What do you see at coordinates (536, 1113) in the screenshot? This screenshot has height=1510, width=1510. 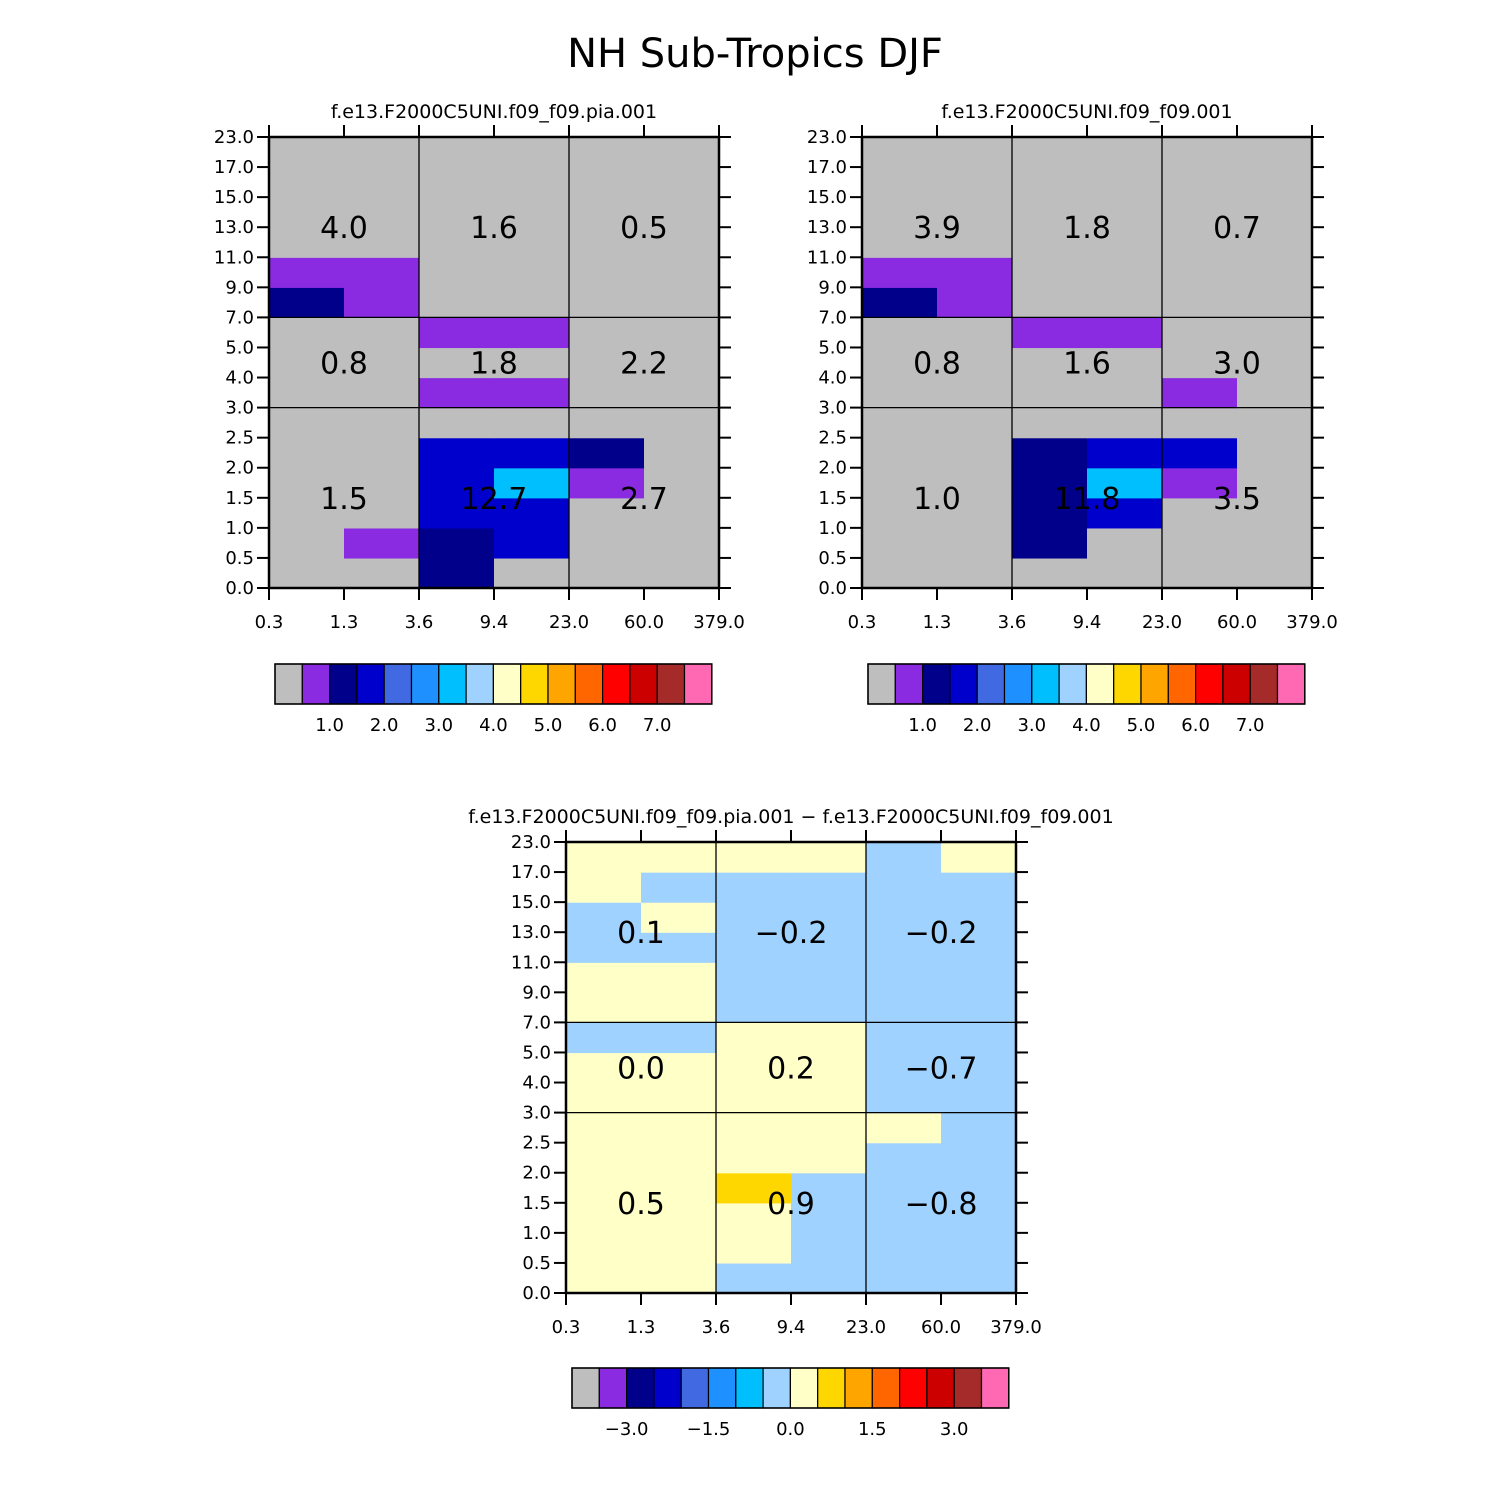 I see `y-tick-label: 3.0` at bounding box center [536, 1113].